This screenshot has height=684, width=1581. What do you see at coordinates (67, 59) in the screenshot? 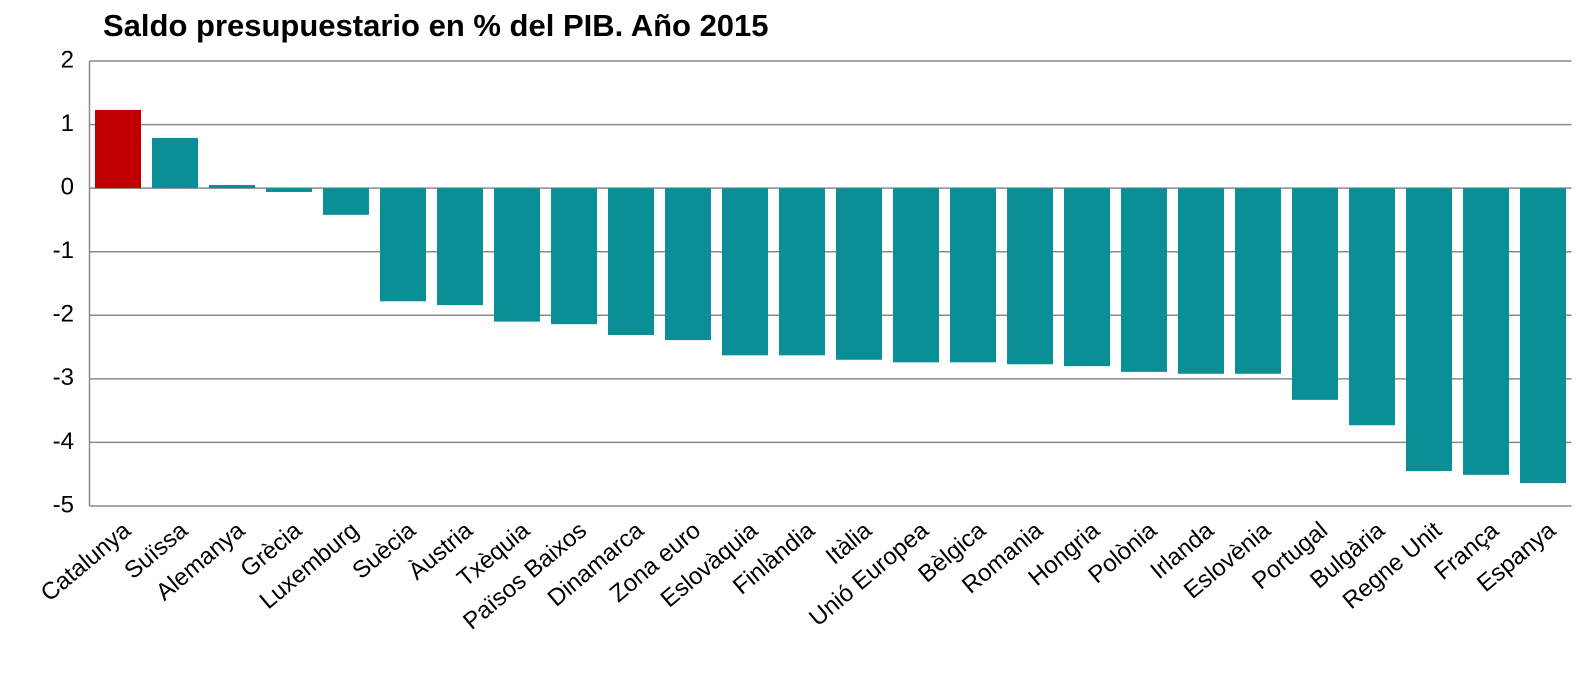
I see `y-tick-label: 2` at bounding box center [67, 59].